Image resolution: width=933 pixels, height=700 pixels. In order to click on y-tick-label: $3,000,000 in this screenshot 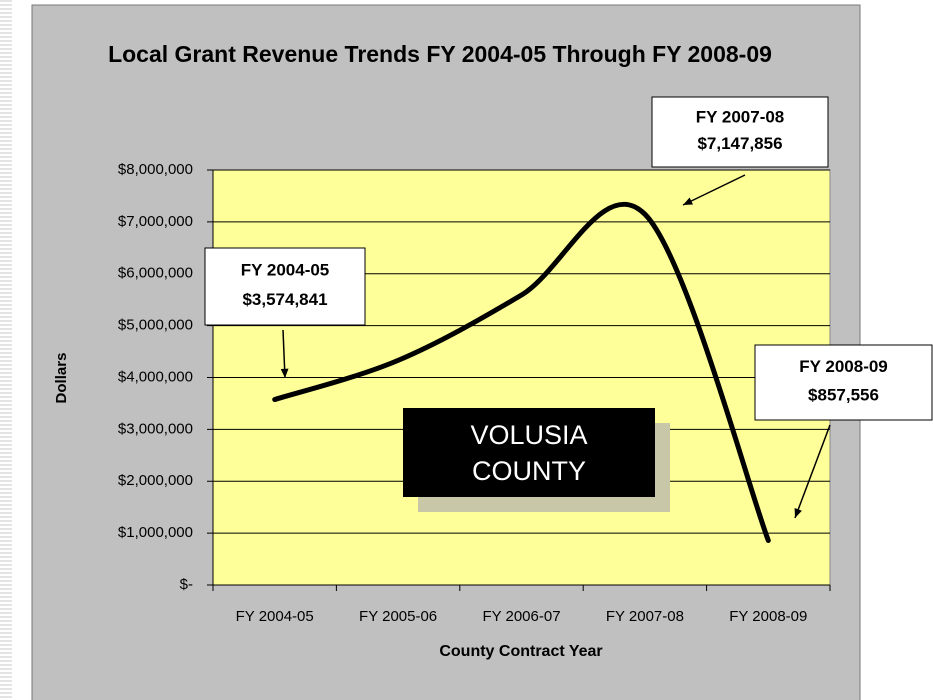, I will do `click(155, 428)`.